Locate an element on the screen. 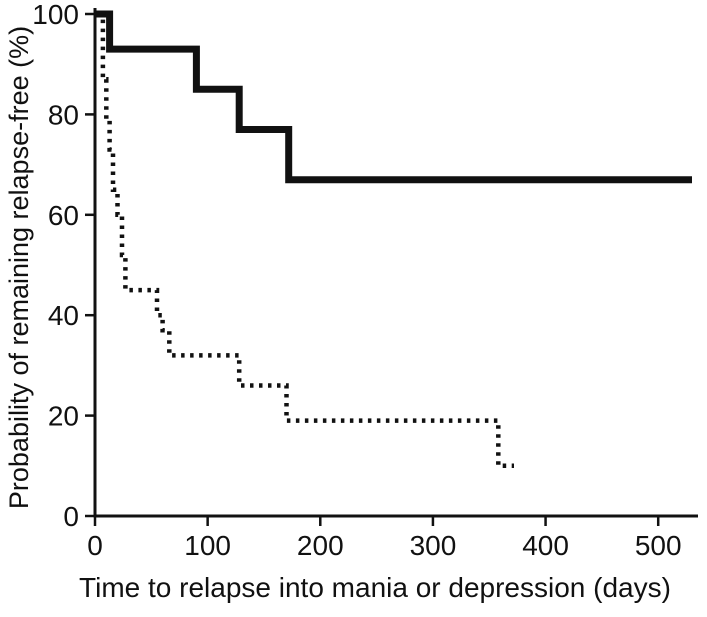  y-tick-label: 100 is located at coordinates (55, 15).